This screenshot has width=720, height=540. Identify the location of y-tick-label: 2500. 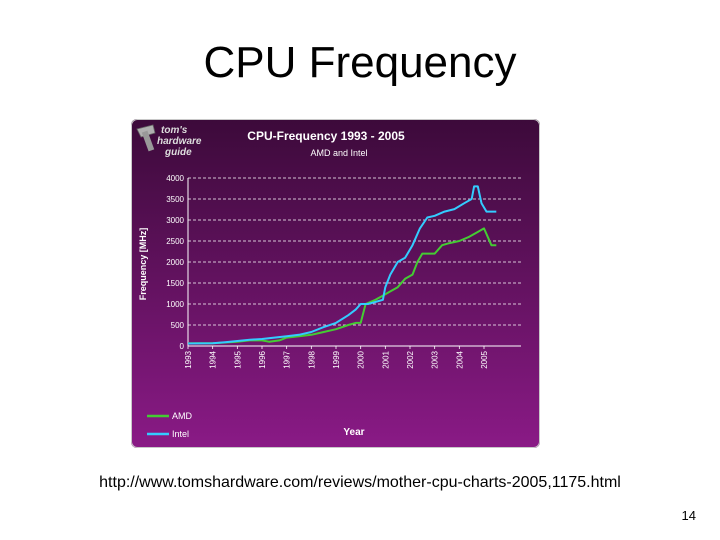
(175, 241).